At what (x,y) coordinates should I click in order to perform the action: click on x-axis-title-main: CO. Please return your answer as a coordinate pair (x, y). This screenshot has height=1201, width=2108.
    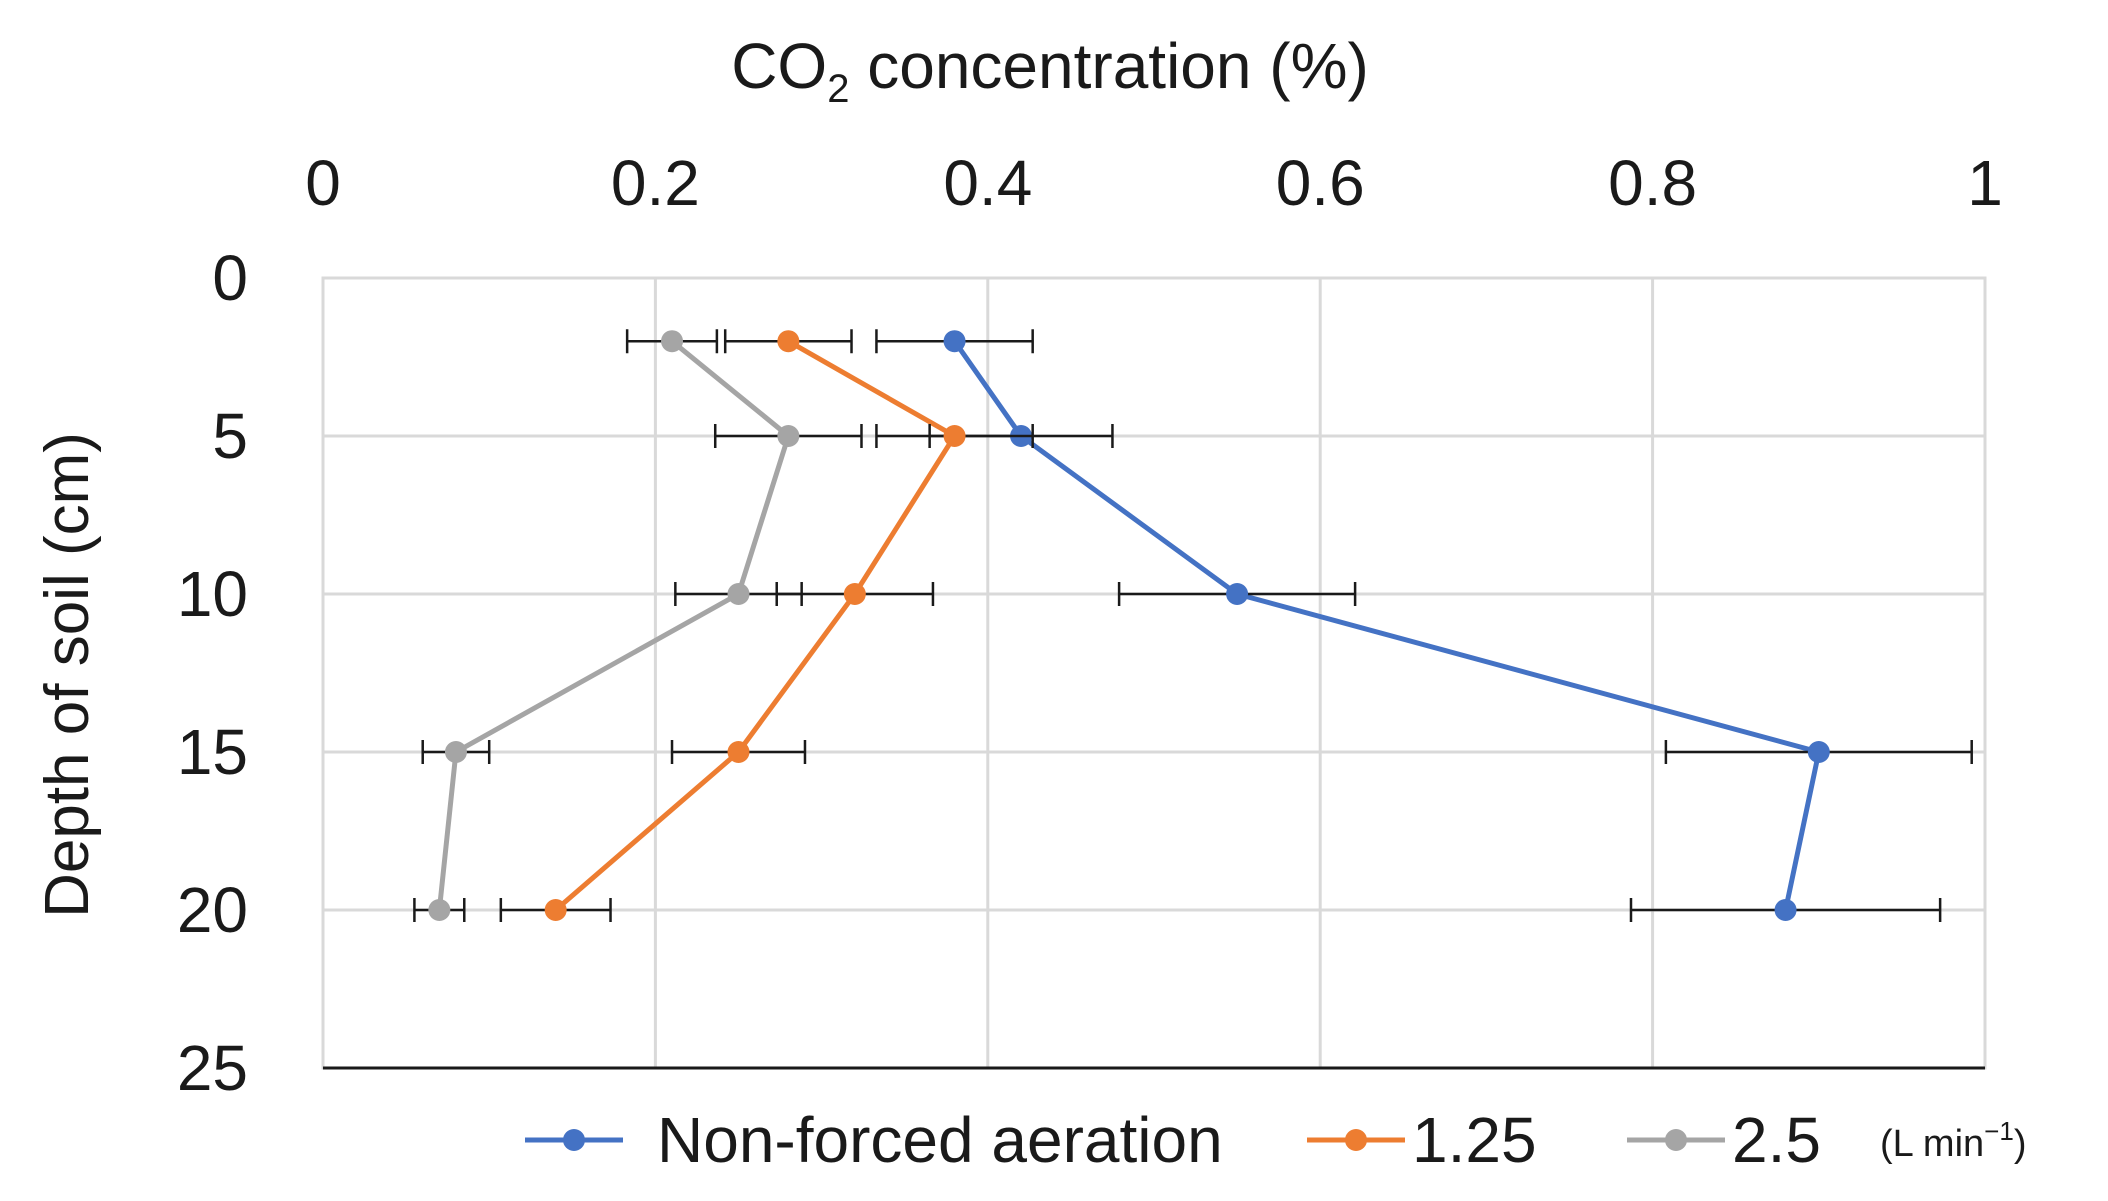
    Looking at the image, I should click on (779, 66).